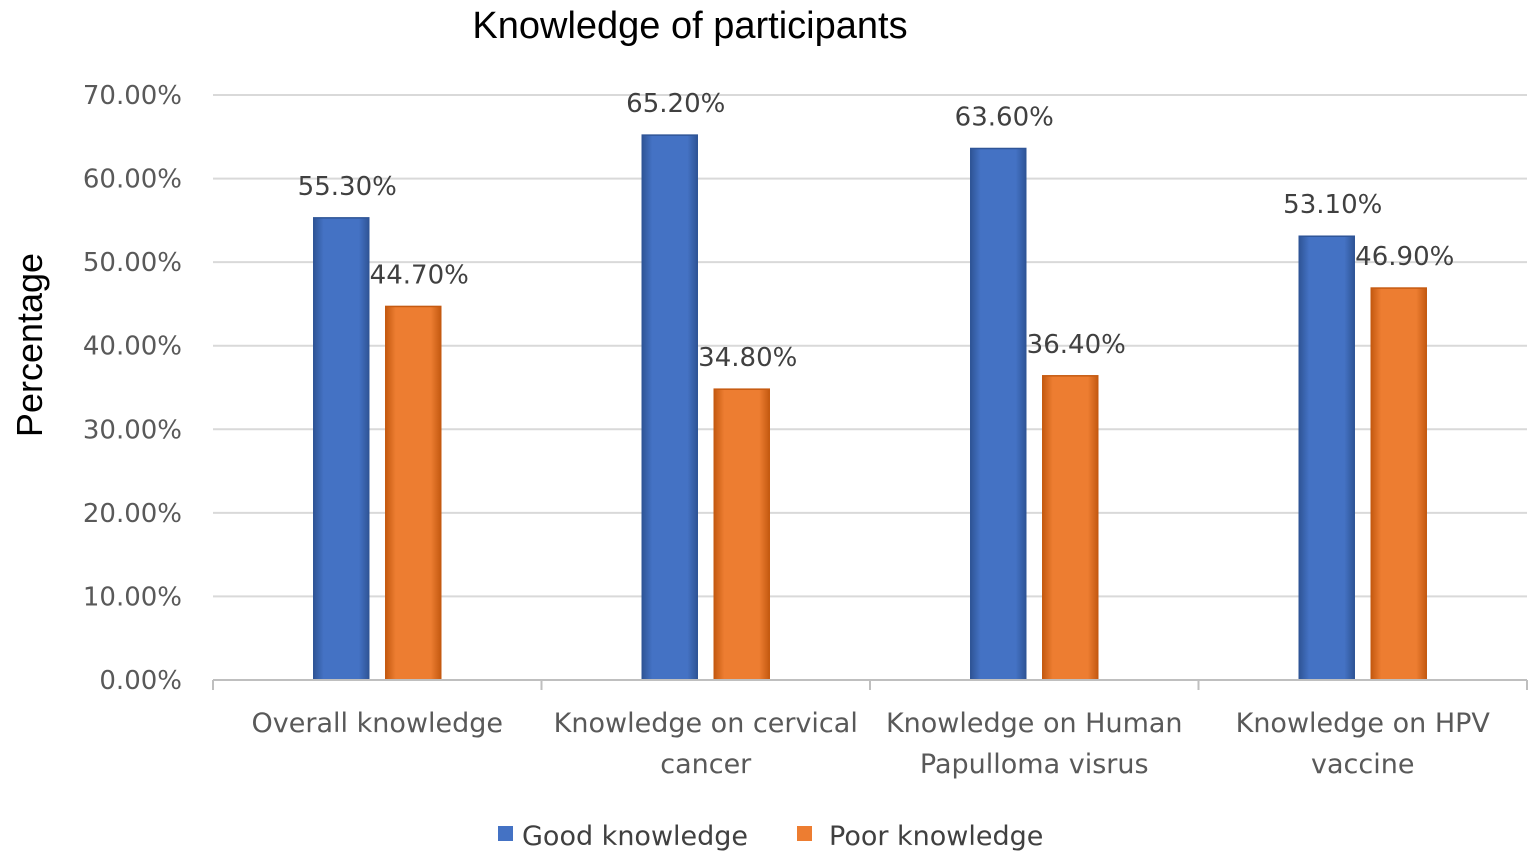  I want to click on data-label: 55.30%, so click(347, 187).